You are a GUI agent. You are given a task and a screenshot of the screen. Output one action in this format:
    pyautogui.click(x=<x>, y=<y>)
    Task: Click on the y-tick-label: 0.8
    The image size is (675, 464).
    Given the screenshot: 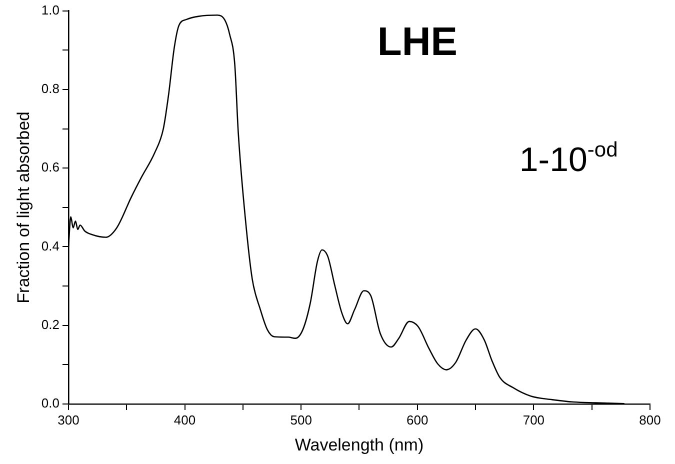 What is the action you would take?
    pyautogui.click(x=50, y=88)
    